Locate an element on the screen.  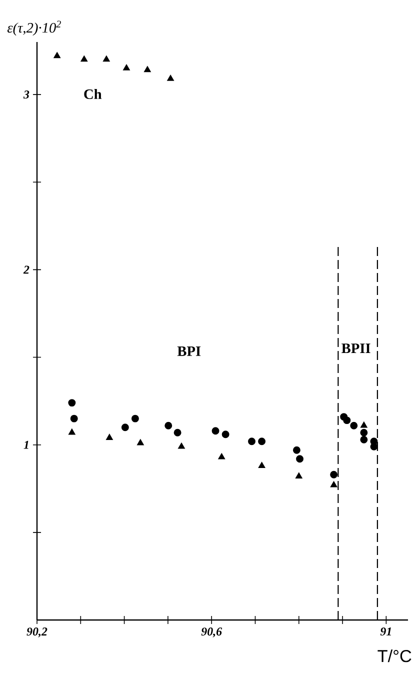
y-axis-title: ε(τ,2)·10$^{2}$ is located at coordinates (34, 28).